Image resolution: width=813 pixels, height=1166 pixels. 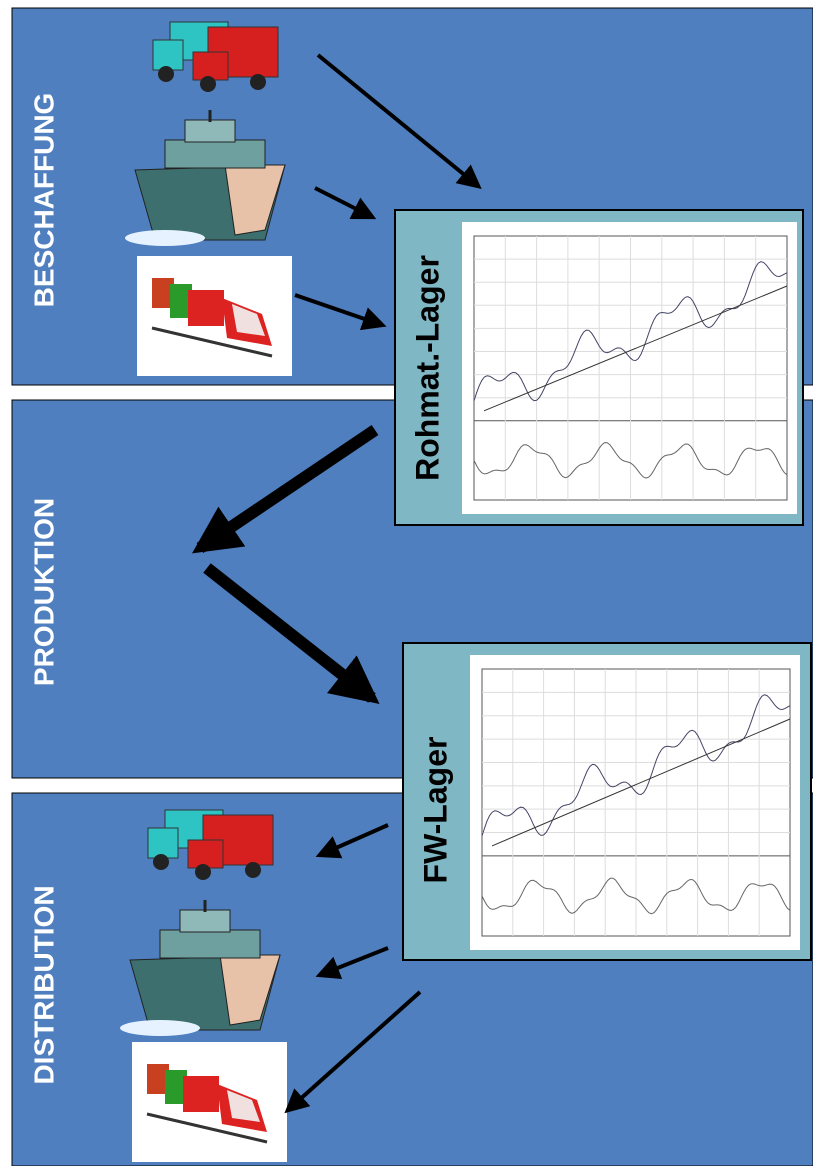 I want to click on section-label: DISTRIBUTION, so click(x=43, y=984).